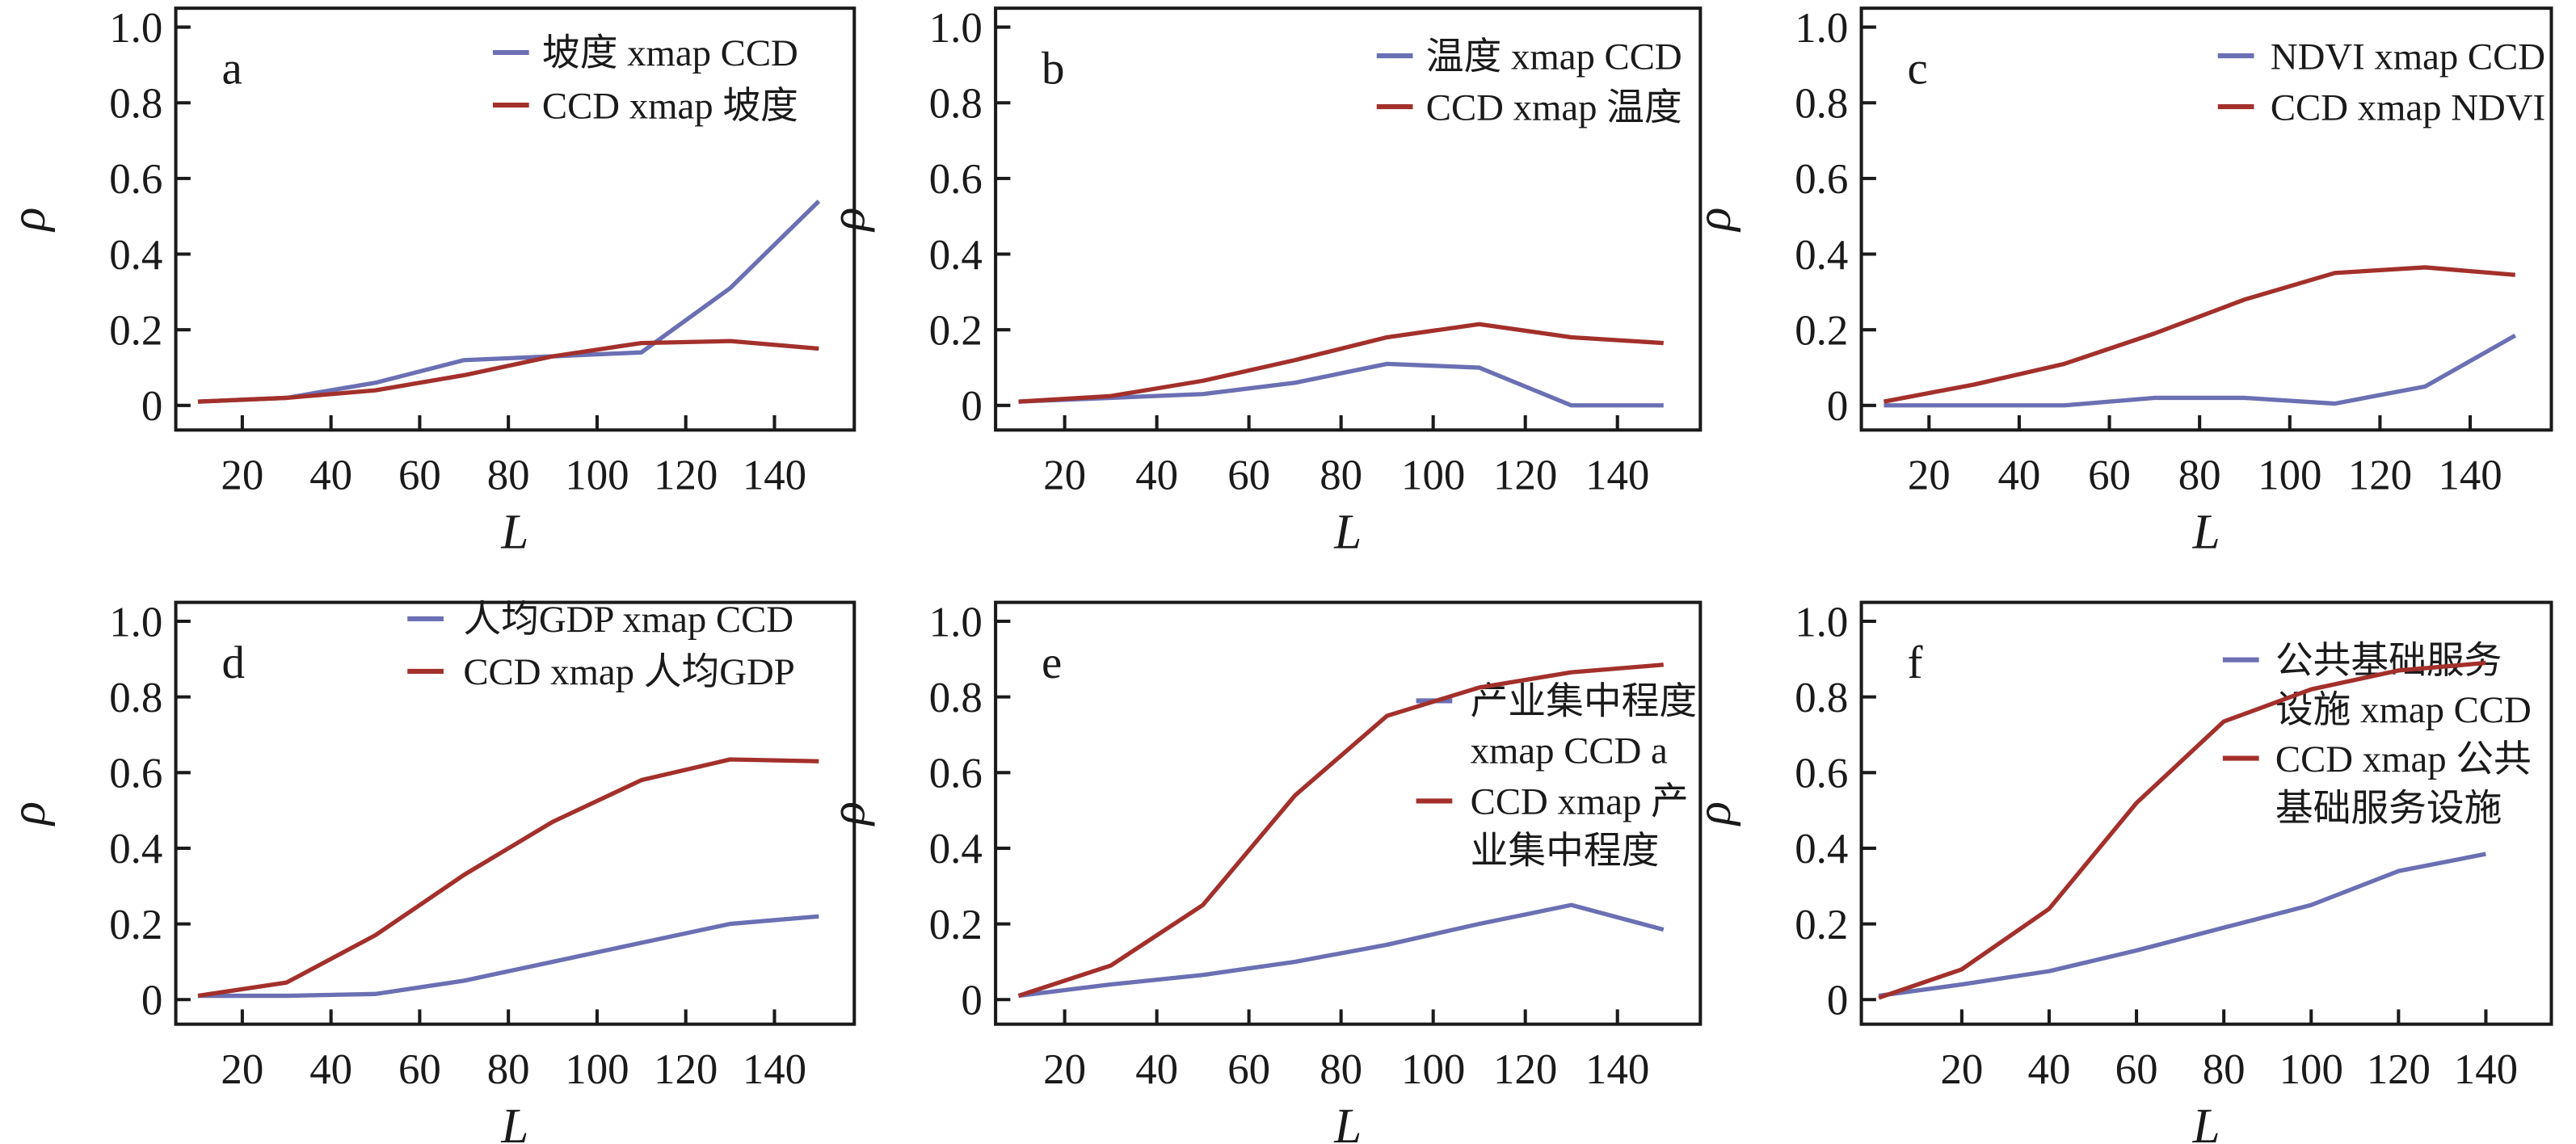 The width and height of the screenshot is (2576, 1144). Describe the element at coordinates (600, 620) in the screenshot. I see `legend-item: 人均GDP xmap CCD` at that location.